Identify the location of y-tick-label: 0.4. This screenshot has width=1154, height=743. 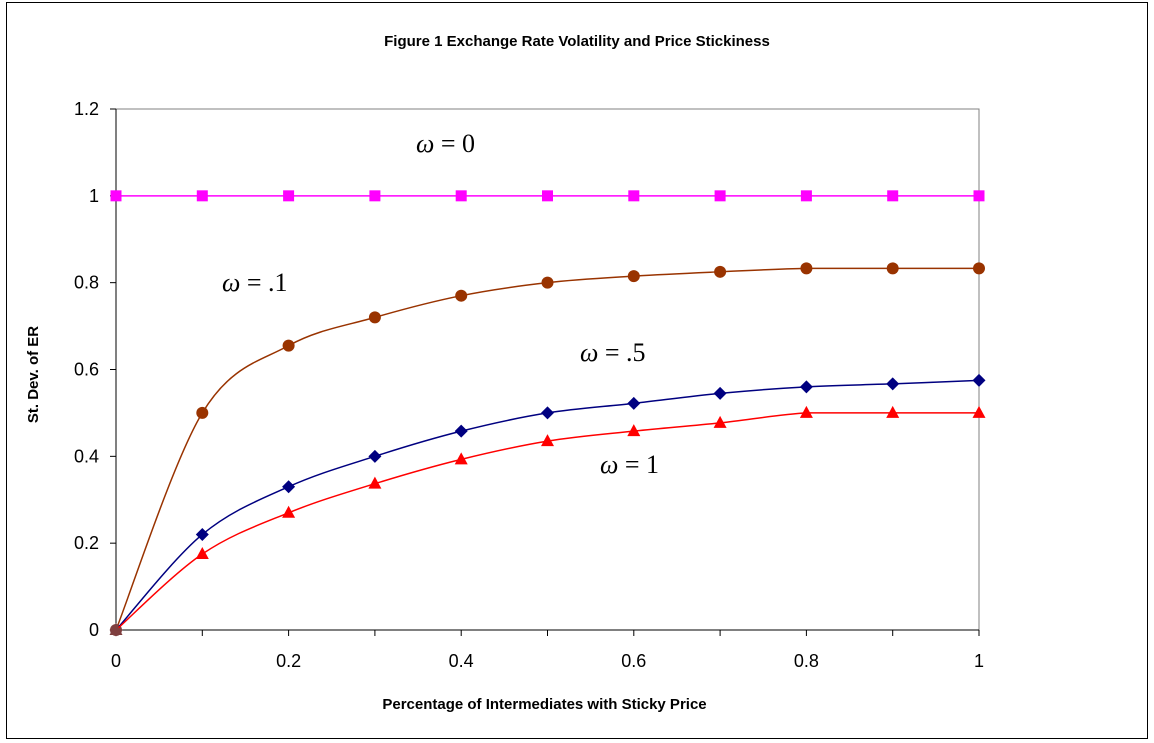
(86, 456).